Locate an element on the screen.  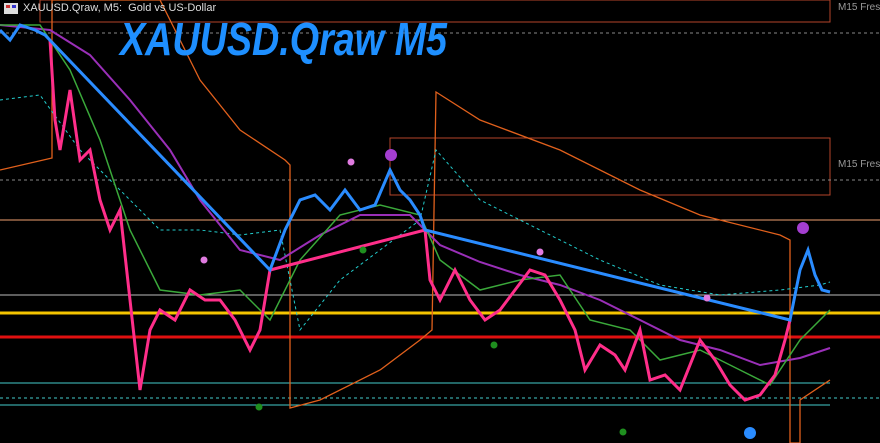
window-title: XAUUSD.Qraw, M5: Gold vs US-Dollar is located at coordinates (120, 8).